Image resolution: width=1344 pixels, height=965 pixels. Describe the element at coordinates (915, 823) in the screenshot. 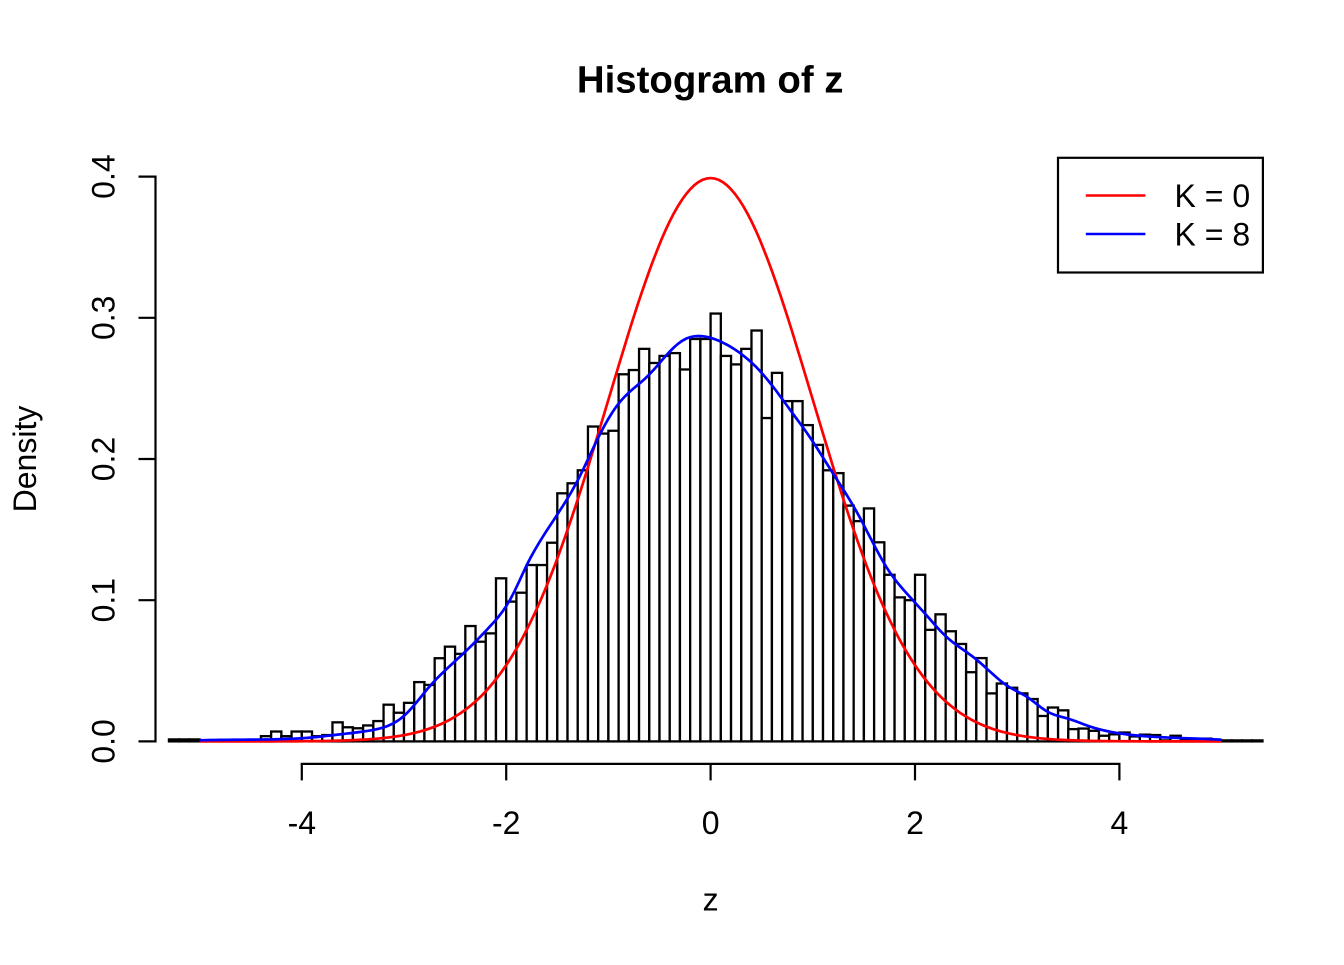

I see `svg-text: 2` at that location.